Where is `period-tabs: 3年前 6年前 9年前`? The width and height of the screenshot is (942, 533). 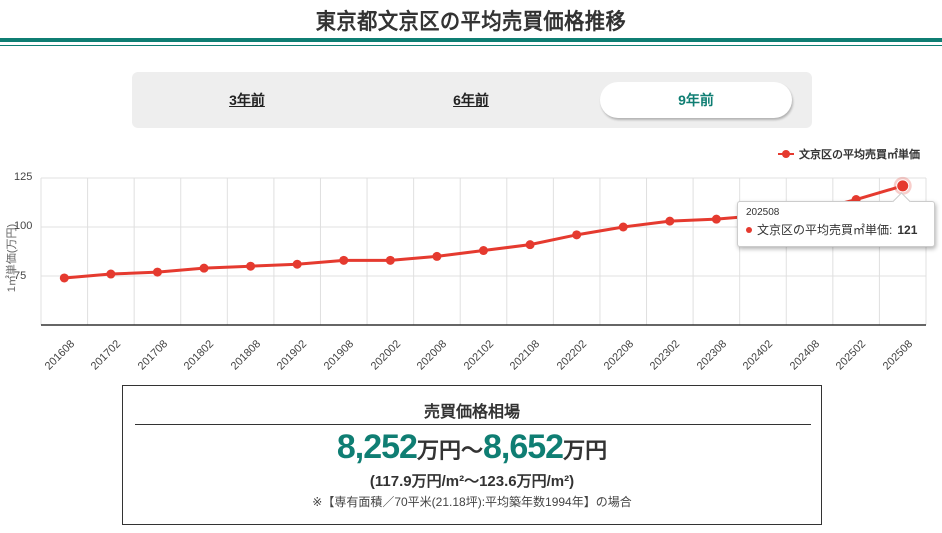
period-tabs: 3年前 6年前 9年前 is located at coordinates (472, 100).